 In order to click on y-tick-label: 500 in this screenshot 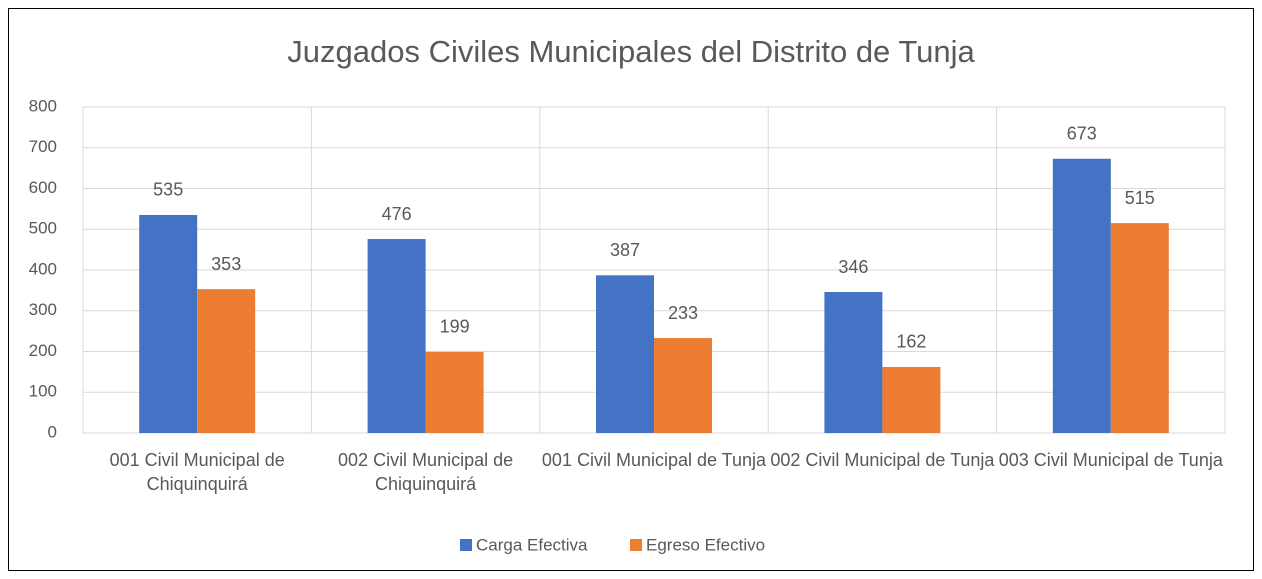, I will do `click(43, 228)`.